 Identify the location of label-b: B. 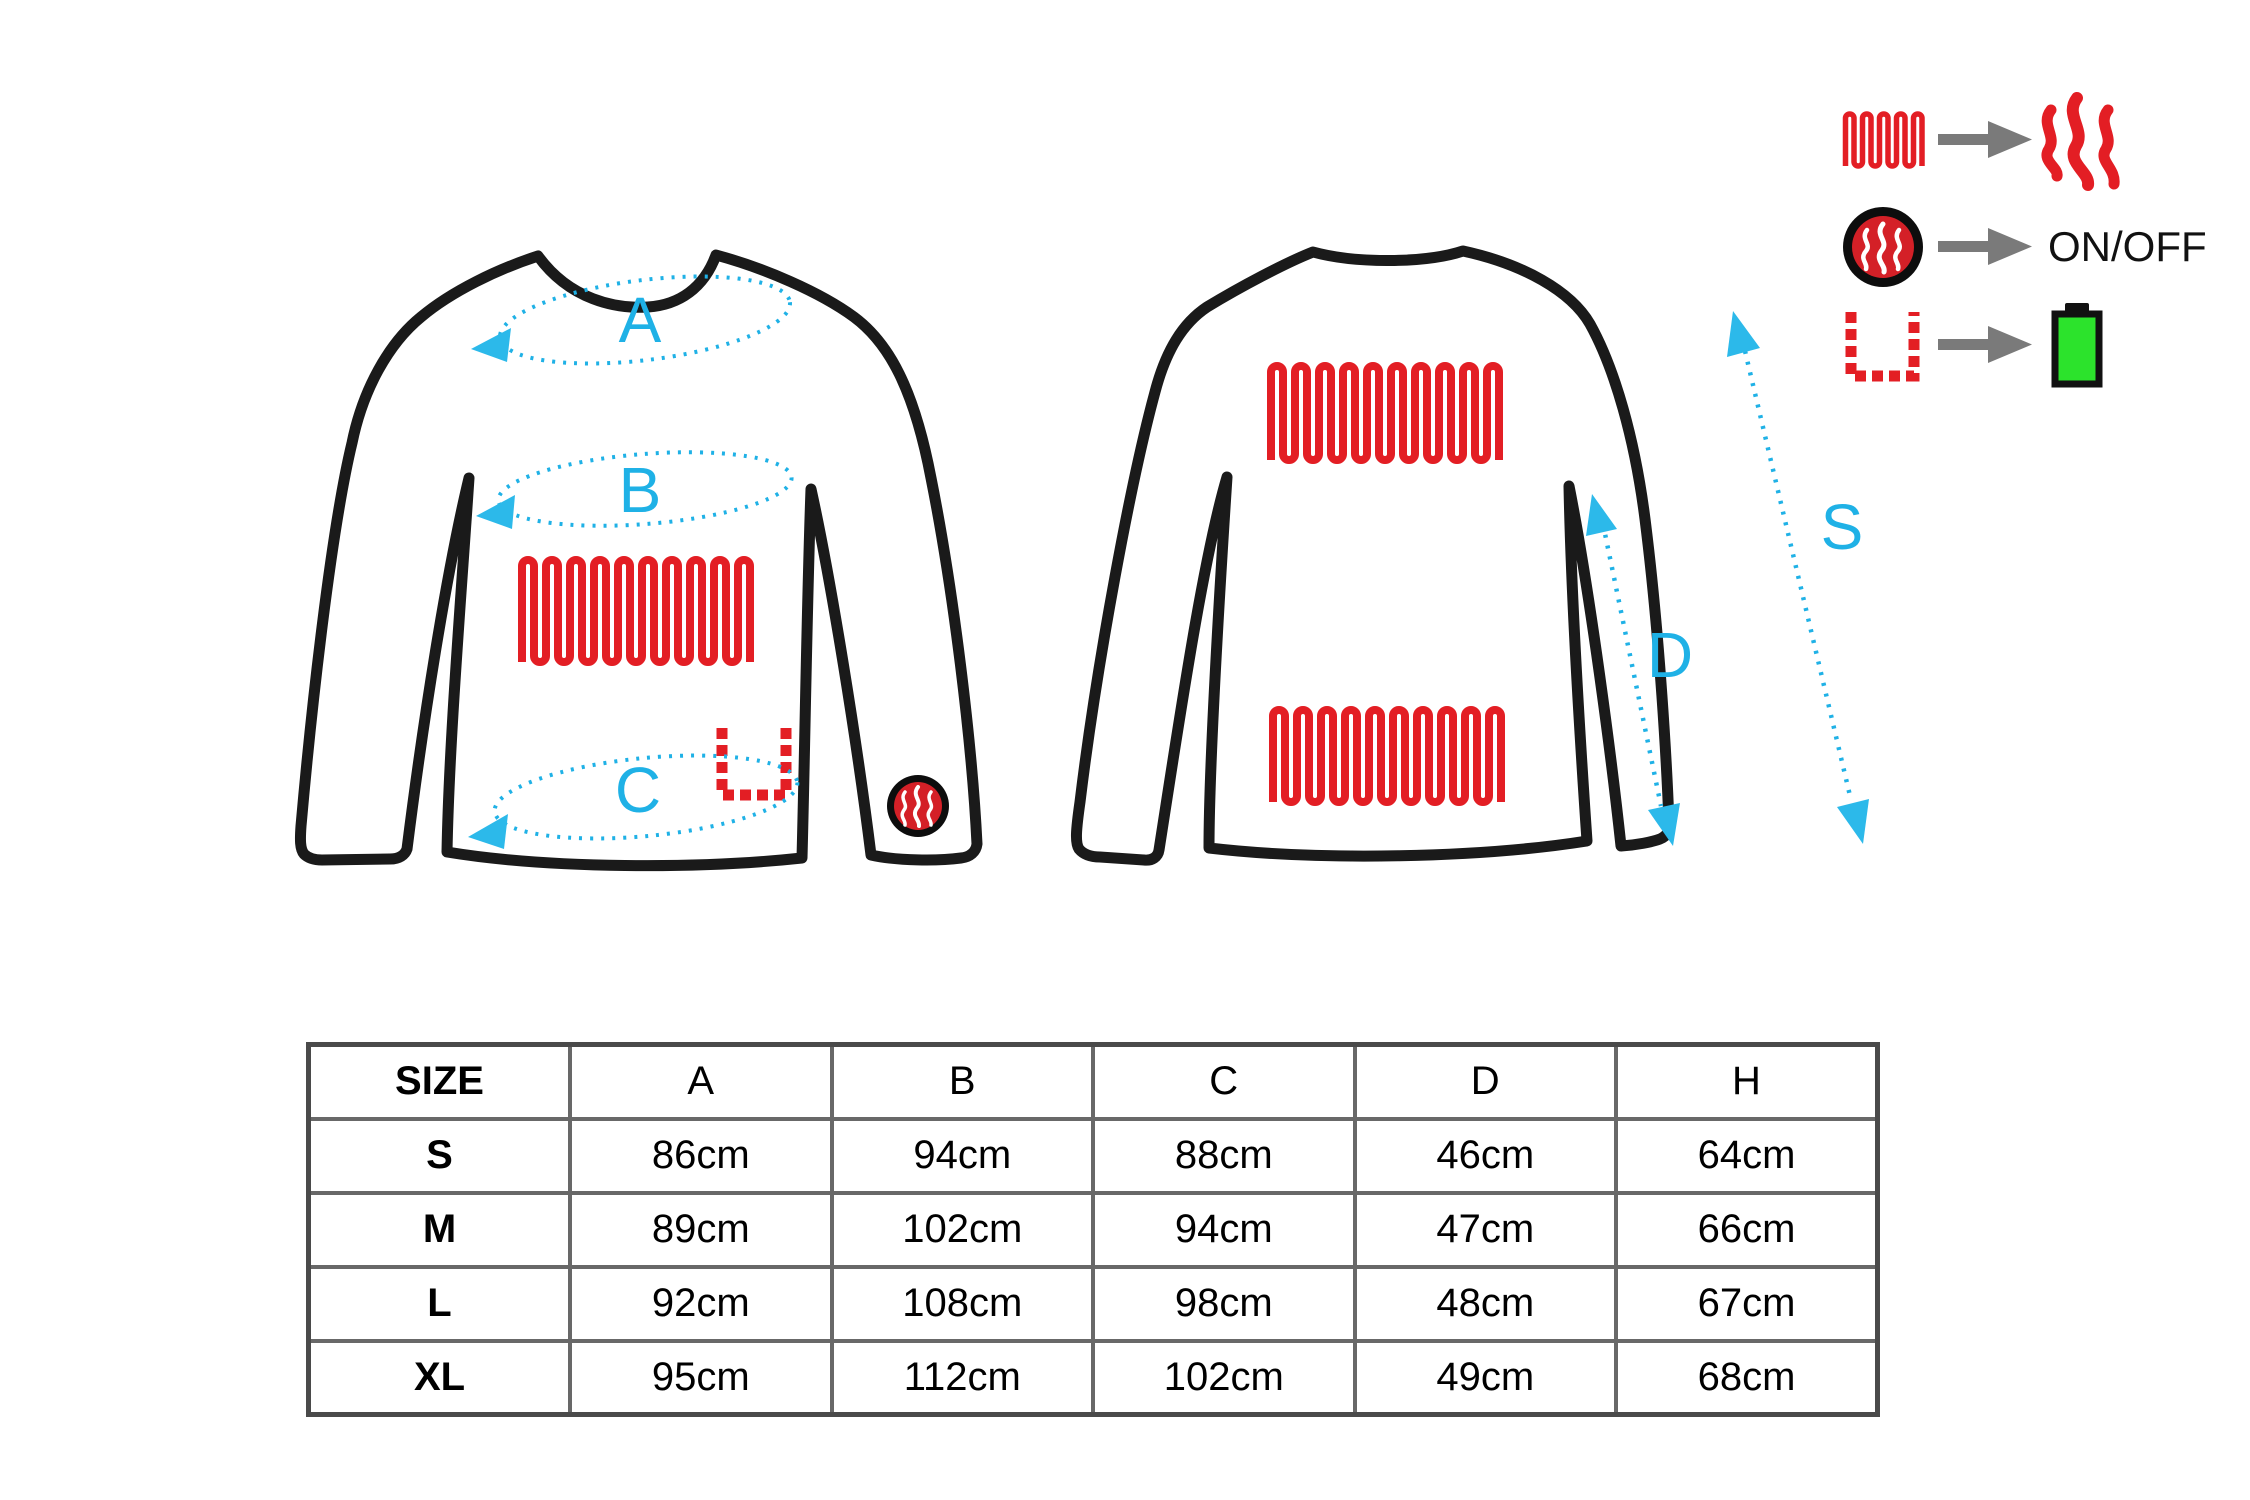
(640, 490).